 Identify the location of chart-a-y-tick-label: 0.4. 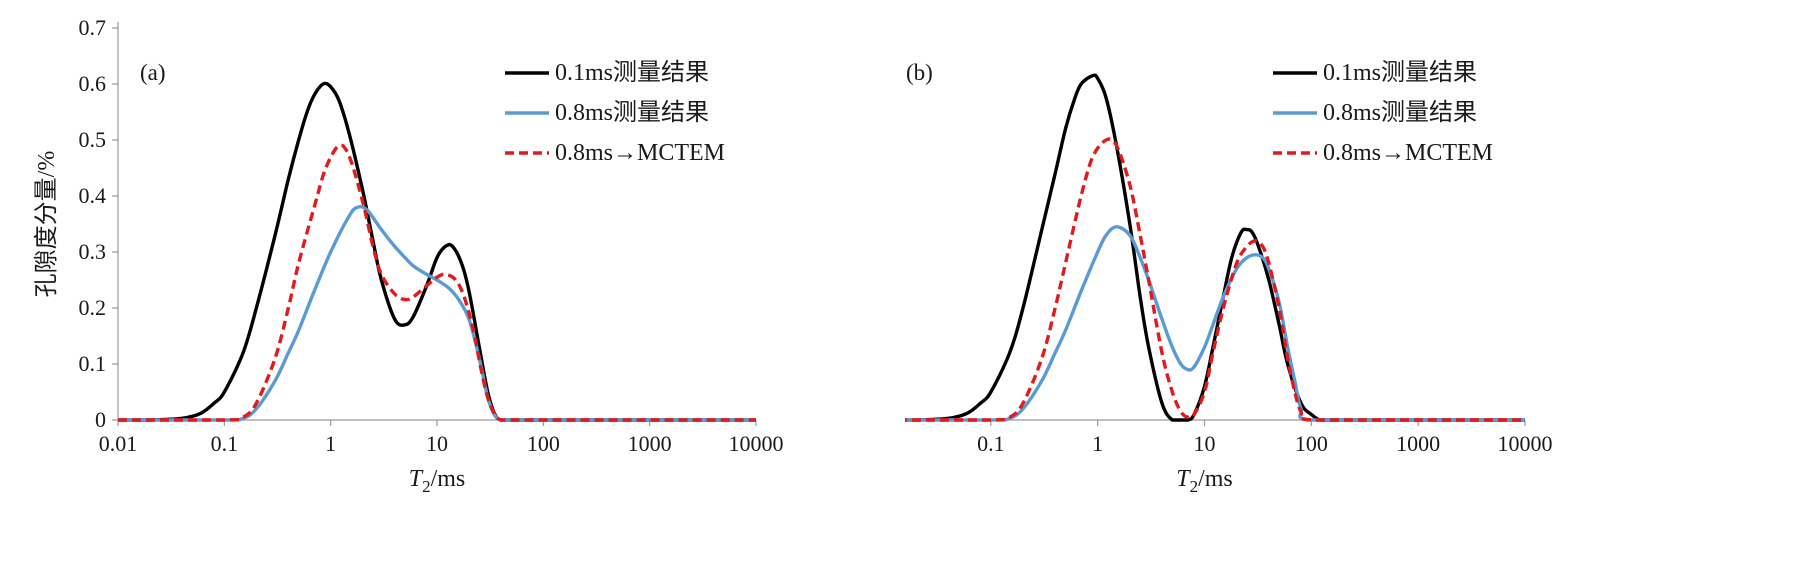
(93, 195).